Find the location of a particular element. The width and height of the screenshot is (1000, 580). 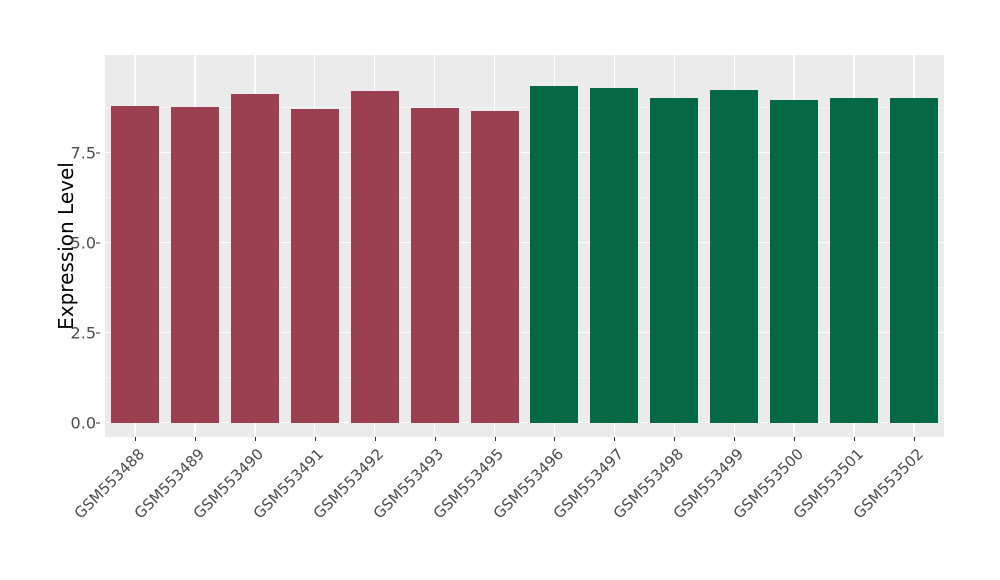

y-axis-ticks: 0.0 2.5 5.0 7.5 is located at coordinates (76, 290).